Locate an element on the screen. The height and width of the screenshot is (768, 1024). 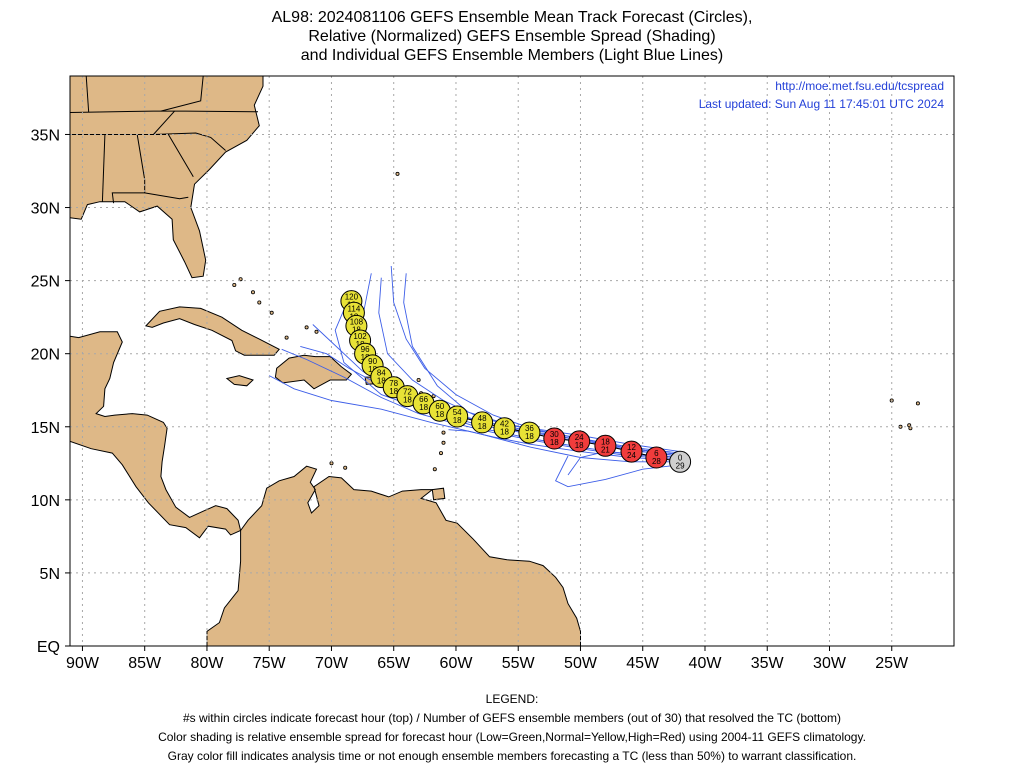
lon-tick-label: 45W is located at coordinates (643, 663).